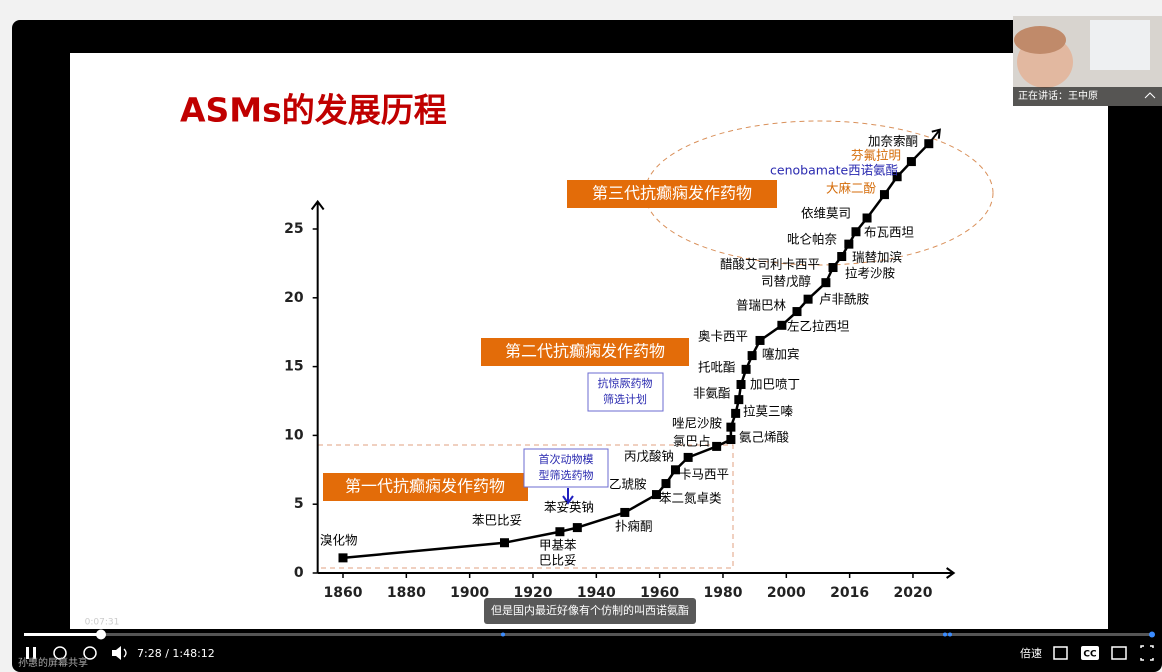 This screenshot has width=1162, height=672. I want to click on webcam-window, so click(1120, 45).